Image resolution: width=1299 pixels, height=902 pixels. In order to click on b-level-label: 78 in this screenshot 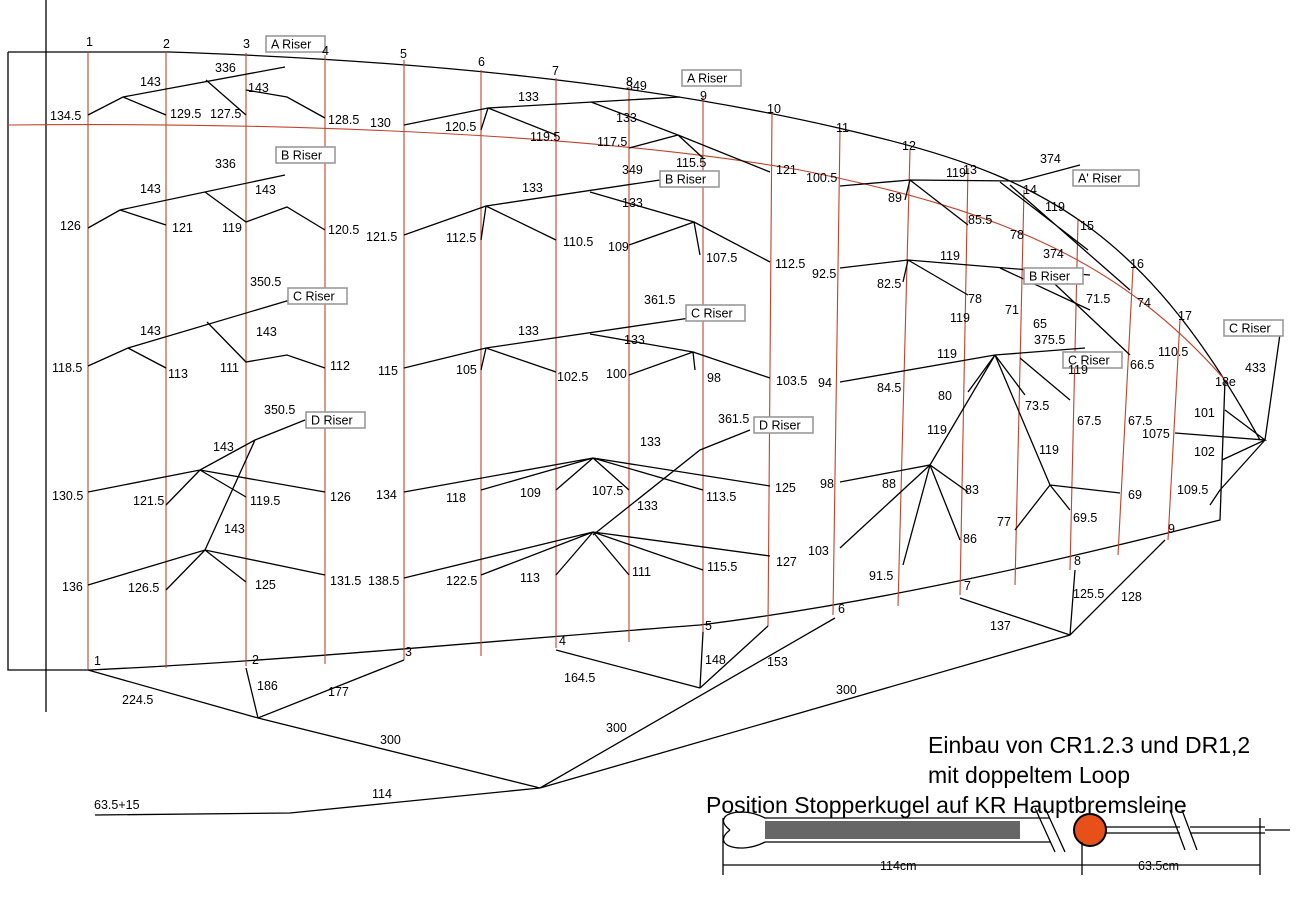, I will do `click(975, 299)`.